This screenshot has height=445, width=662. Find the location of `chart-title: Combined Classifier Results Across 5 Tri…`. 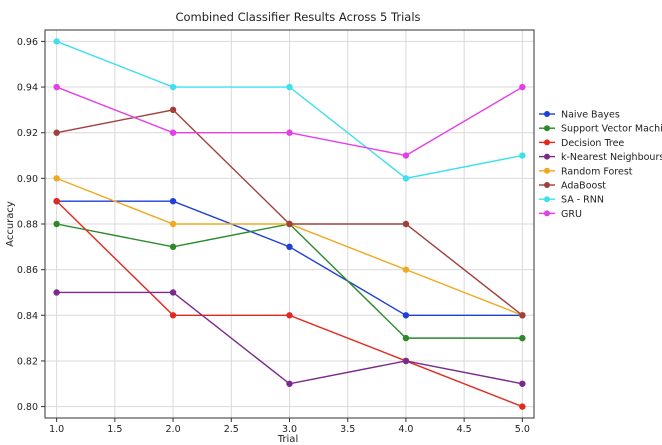

chart-title: Combined Classifier Results Across 5 Tri… is located at coordinates (297, 17).